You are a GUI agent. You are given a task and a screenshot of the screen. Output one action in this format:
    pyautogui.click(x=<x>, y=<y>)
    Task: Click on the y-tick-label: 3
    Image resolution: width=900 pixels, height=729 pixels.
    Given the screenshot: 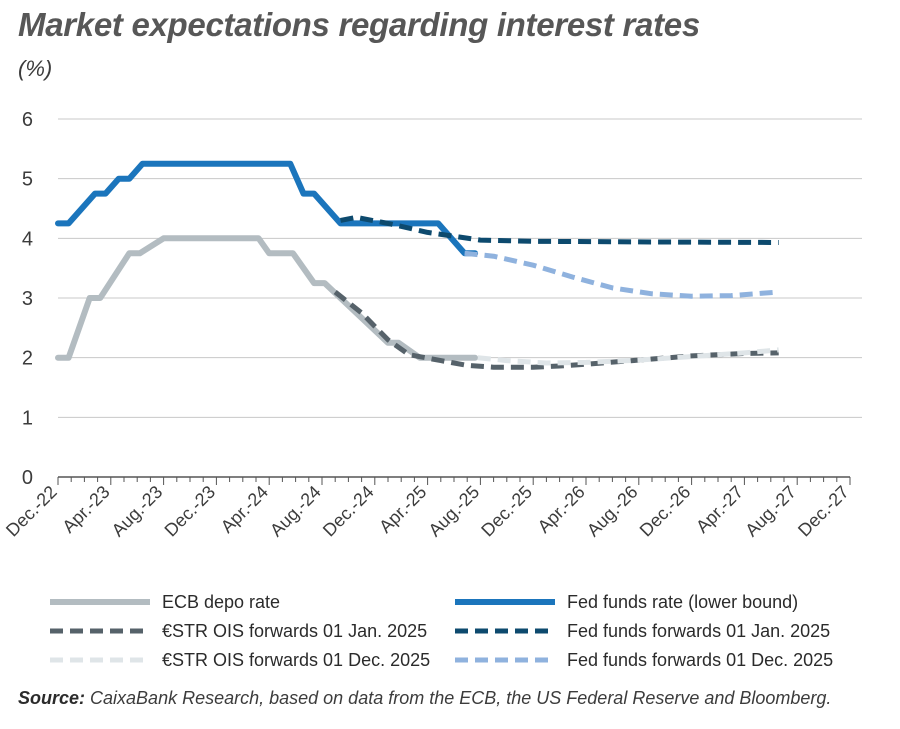 What is the action you would take?
    pyautogui.click(x=27, y=299)
    